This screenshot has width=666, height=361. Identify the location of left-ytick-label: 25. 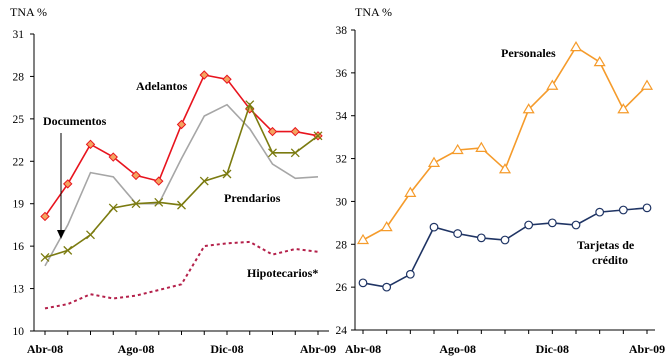
(19, 120).